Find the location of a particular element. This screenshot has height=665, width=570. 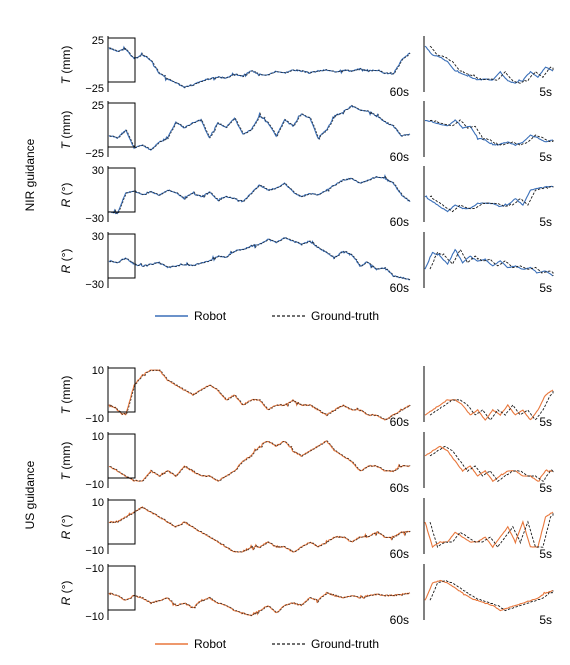

chart-row-4: 30 −30 R (°) 60s 5s is located at coordinates (306, 263).